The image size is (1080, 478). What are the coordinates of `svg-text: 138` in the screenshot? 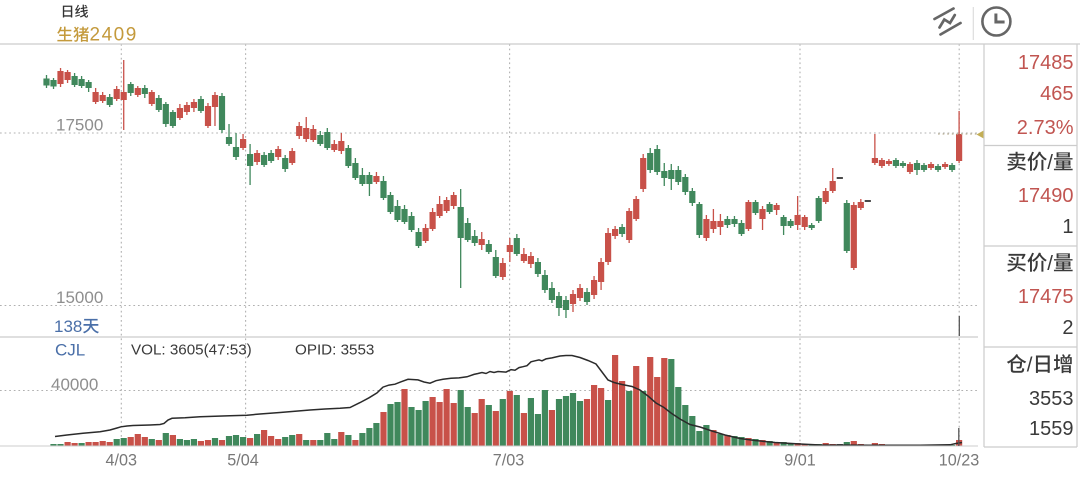 It's located at (68, 326).